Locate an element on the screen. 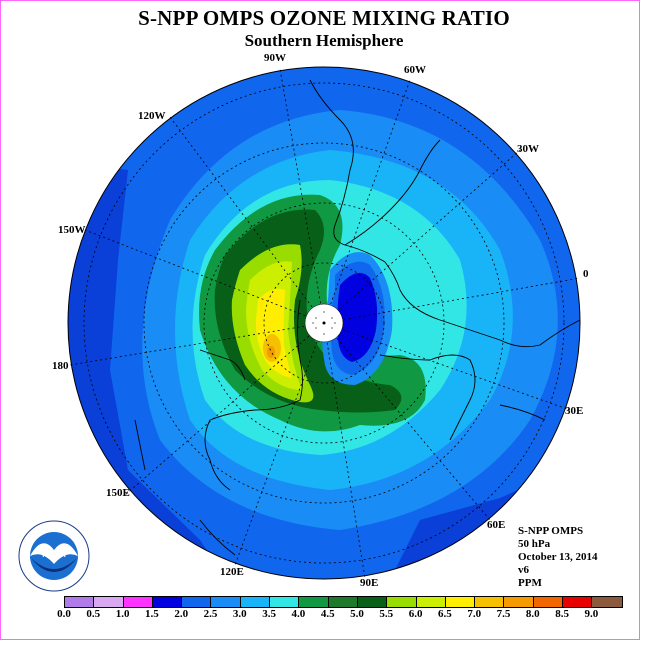 The height and width of the screenshot is (648, 648). info-level: 50 hPa is located at coordinates (534, 544).